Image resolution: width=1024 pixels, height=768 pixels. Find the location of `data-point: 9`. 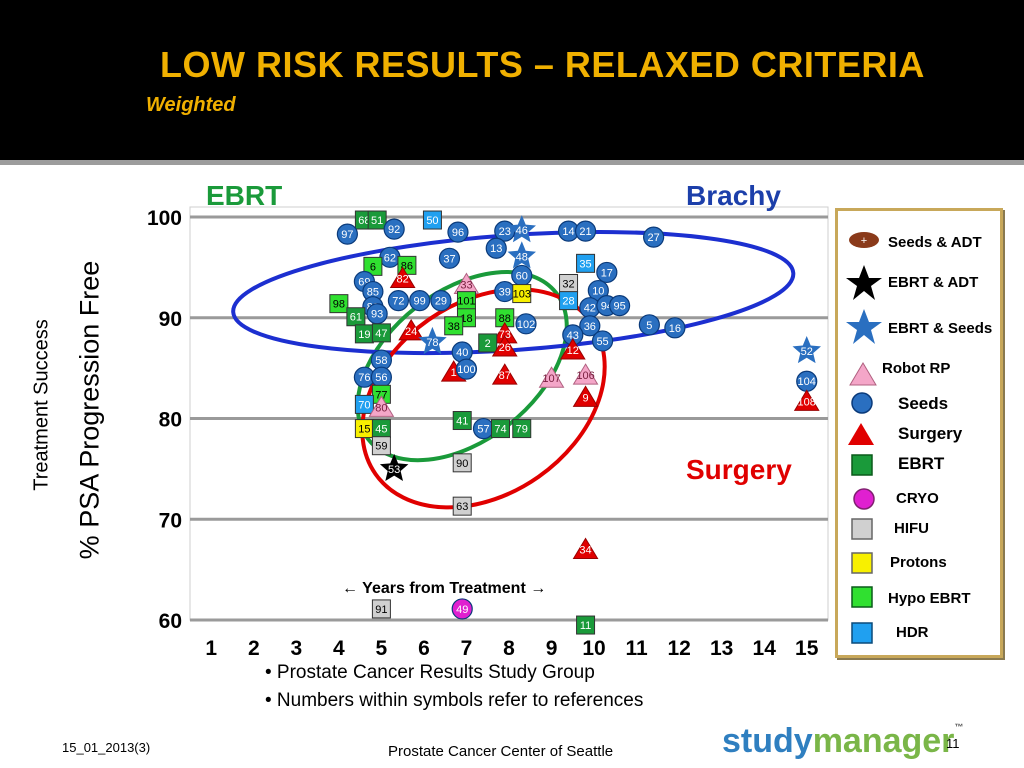

data-point: 9 is located at coordinates (585, 396).